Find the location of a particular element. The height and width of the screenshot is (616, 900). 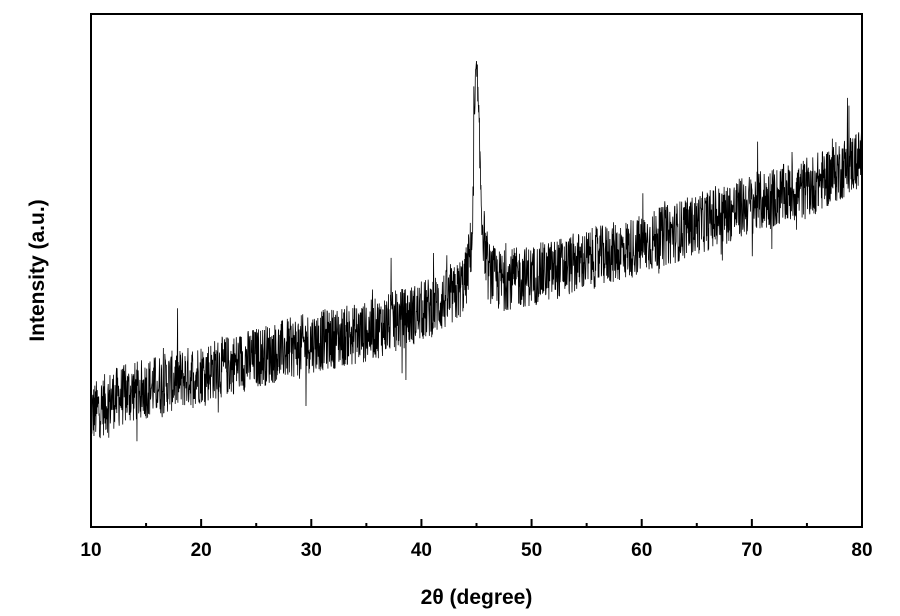

x-tick-label: 60 is located at coordinates (641, 550).